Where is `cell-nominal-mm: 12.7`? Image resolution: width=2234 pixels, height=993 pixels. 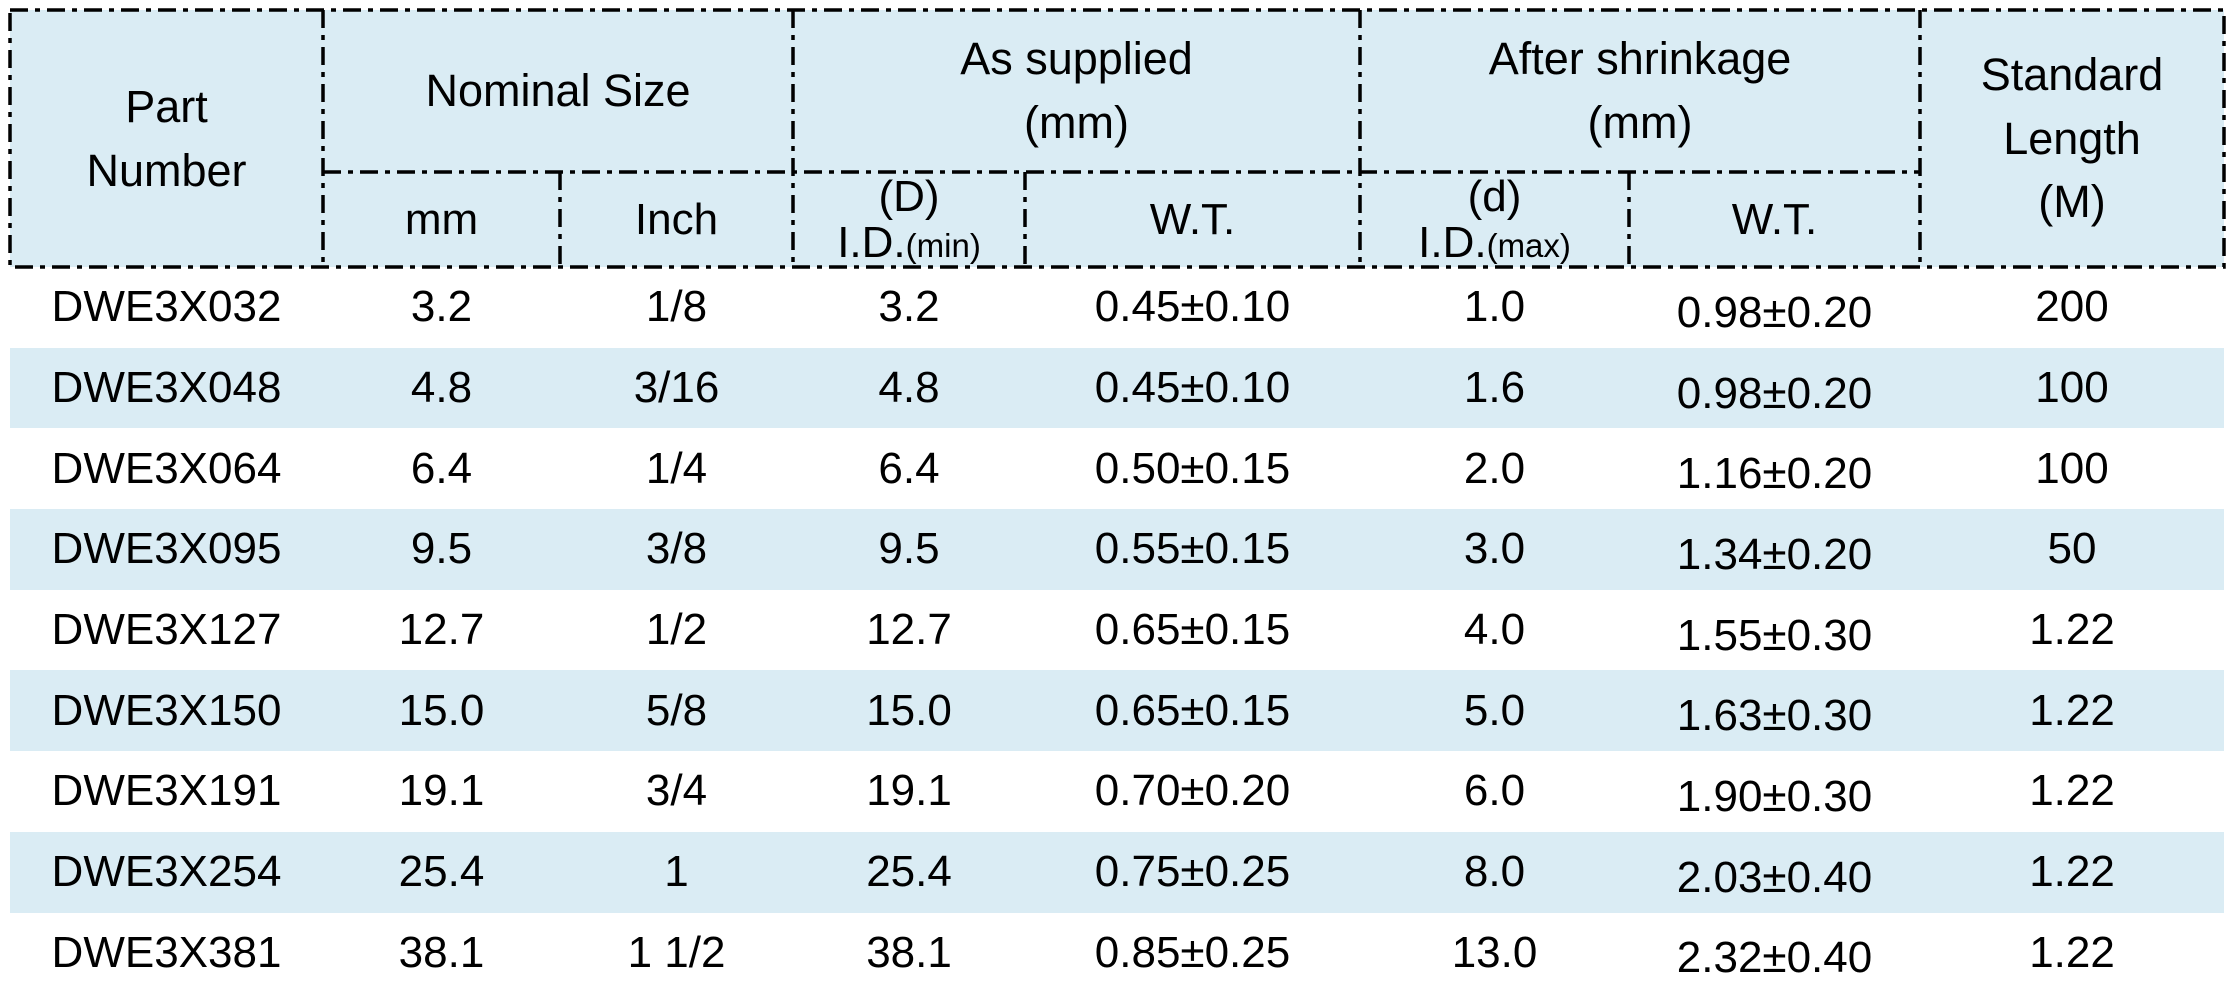
cell-nominal-mm: 12.7 is located at coordinates (441, 630).